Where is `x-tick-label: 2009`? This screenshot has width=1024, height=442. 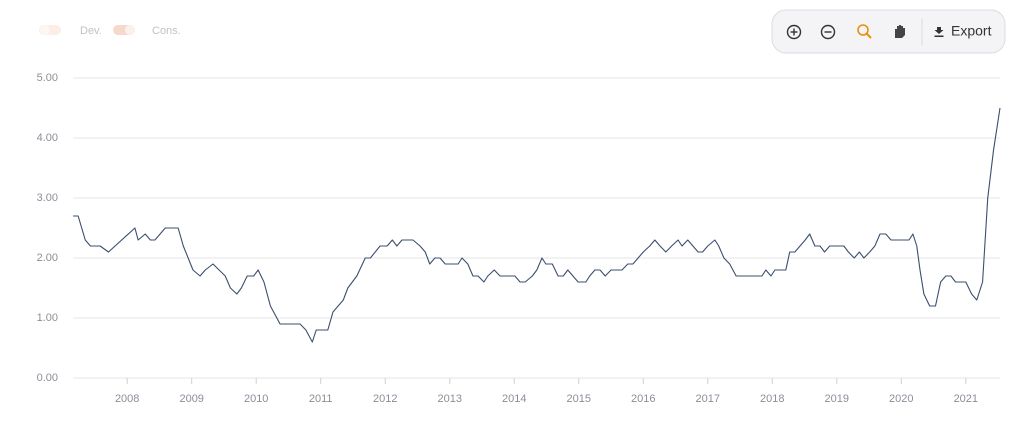 x-tick-label: 2009 is located at coordinates (191, 399).